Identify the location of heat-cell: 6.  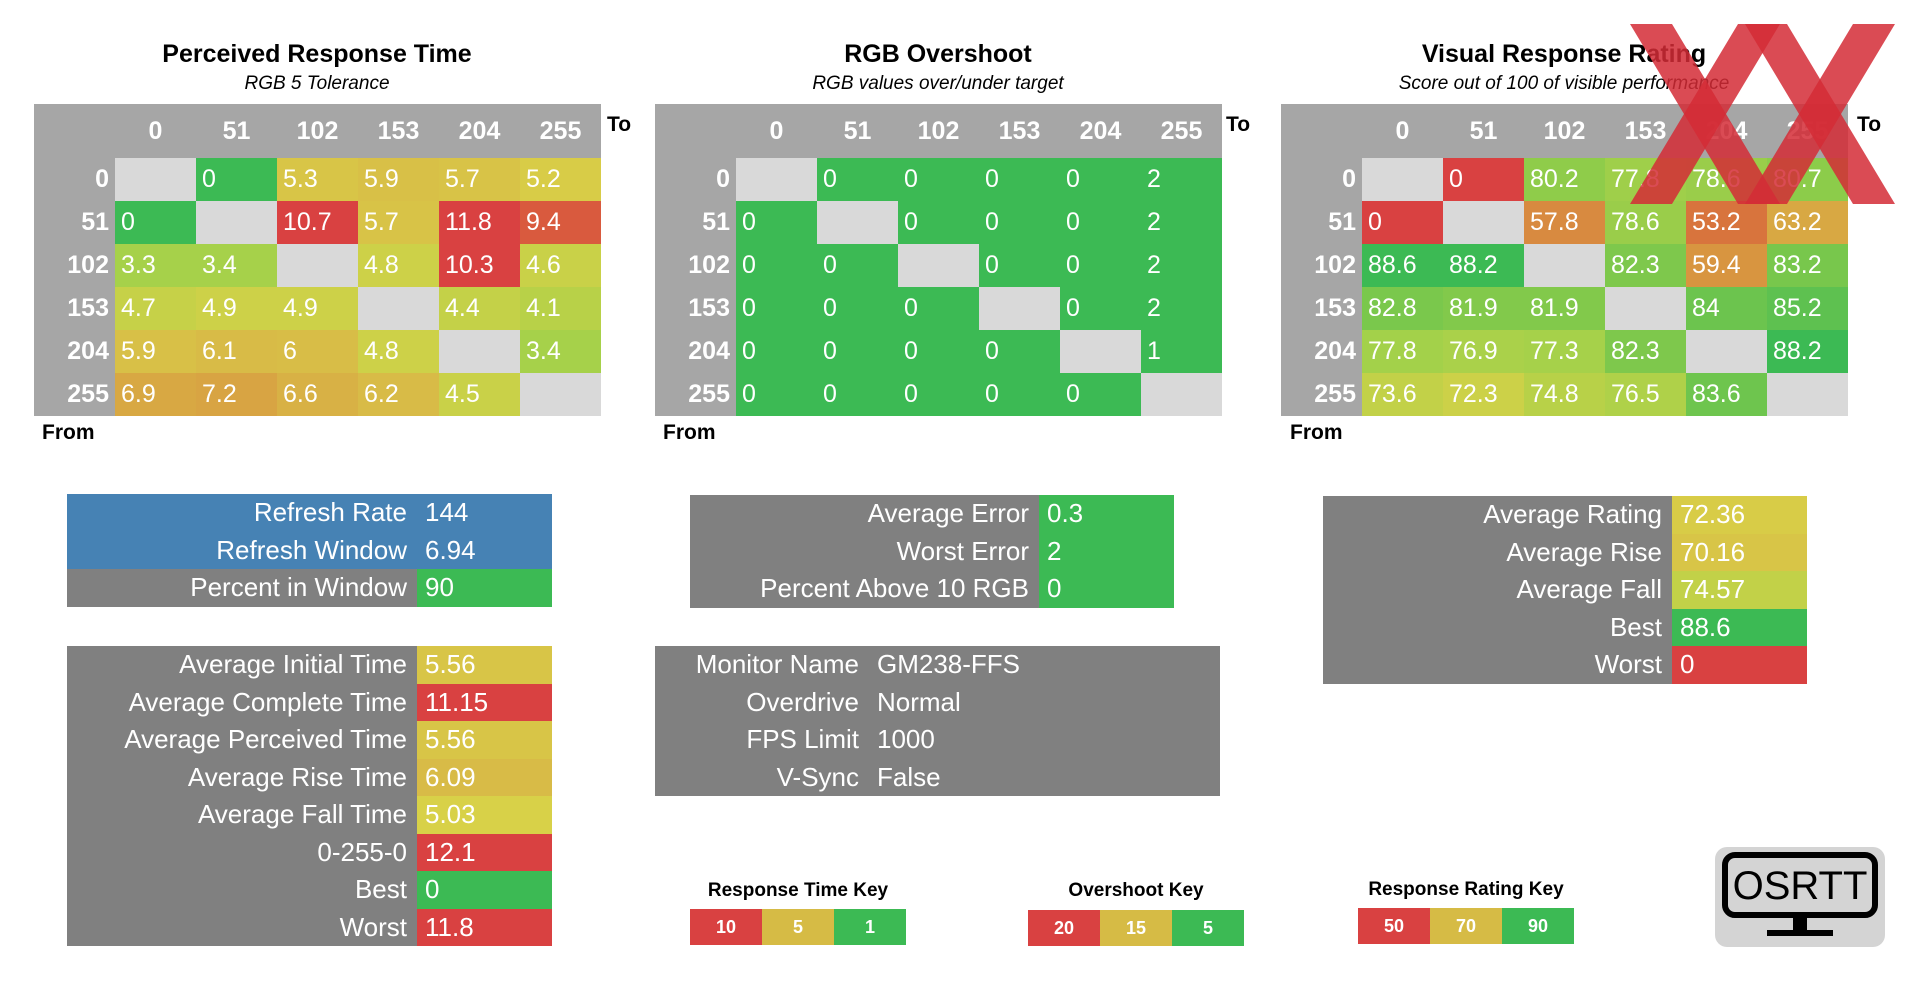
(317, 351).